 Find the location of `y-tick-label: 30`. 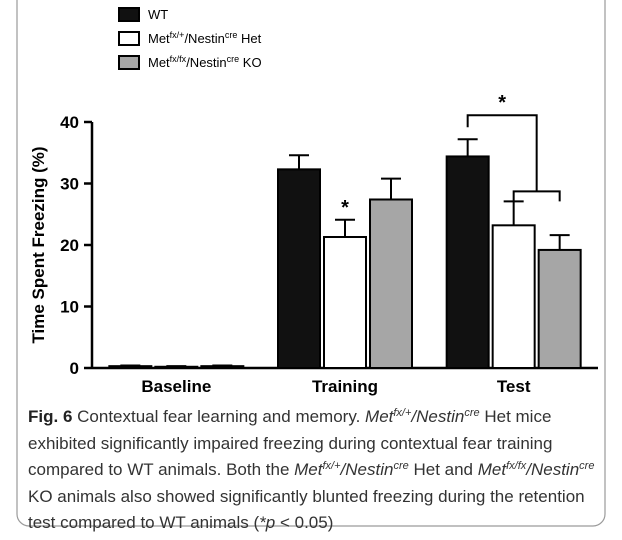

y-tick-label: 30 is located at coordinates (69, 184).